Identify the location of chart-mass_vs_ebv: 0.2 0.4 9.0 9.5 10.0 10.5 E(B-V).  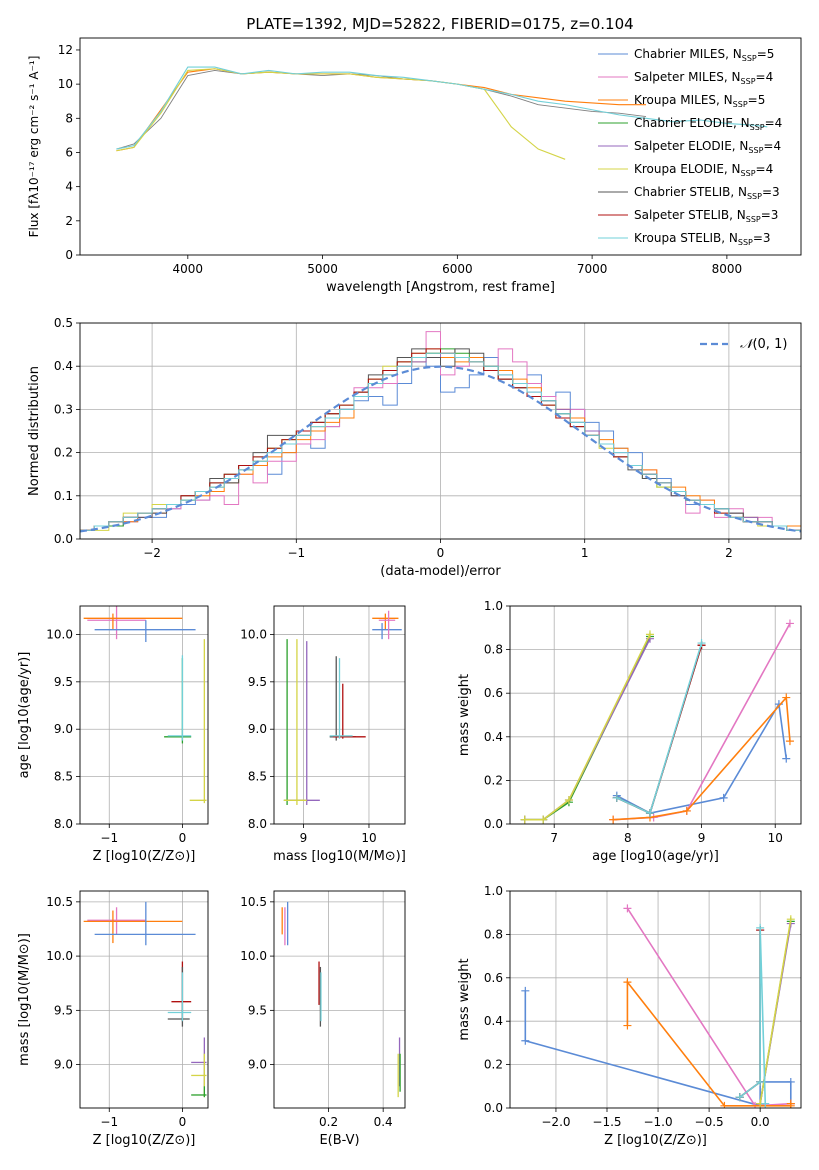
(323, 1019).